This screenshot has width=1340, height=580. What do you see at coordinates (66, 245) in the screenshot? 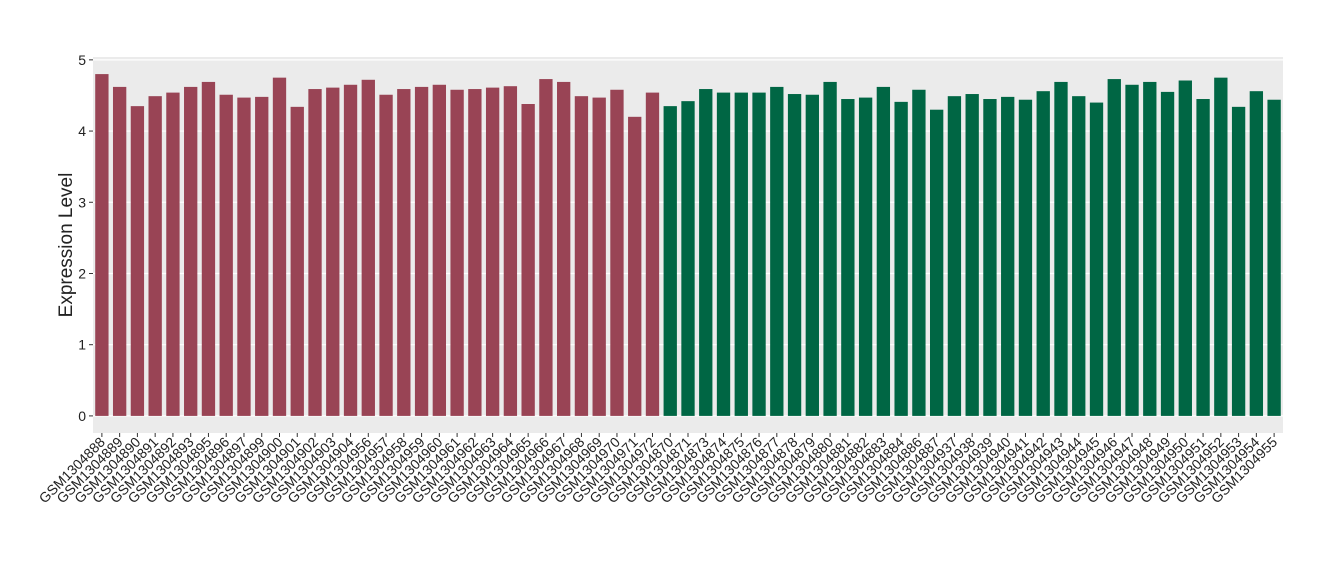
I see `y-axis-label: Expression Level` at bounding box center [66, 245].